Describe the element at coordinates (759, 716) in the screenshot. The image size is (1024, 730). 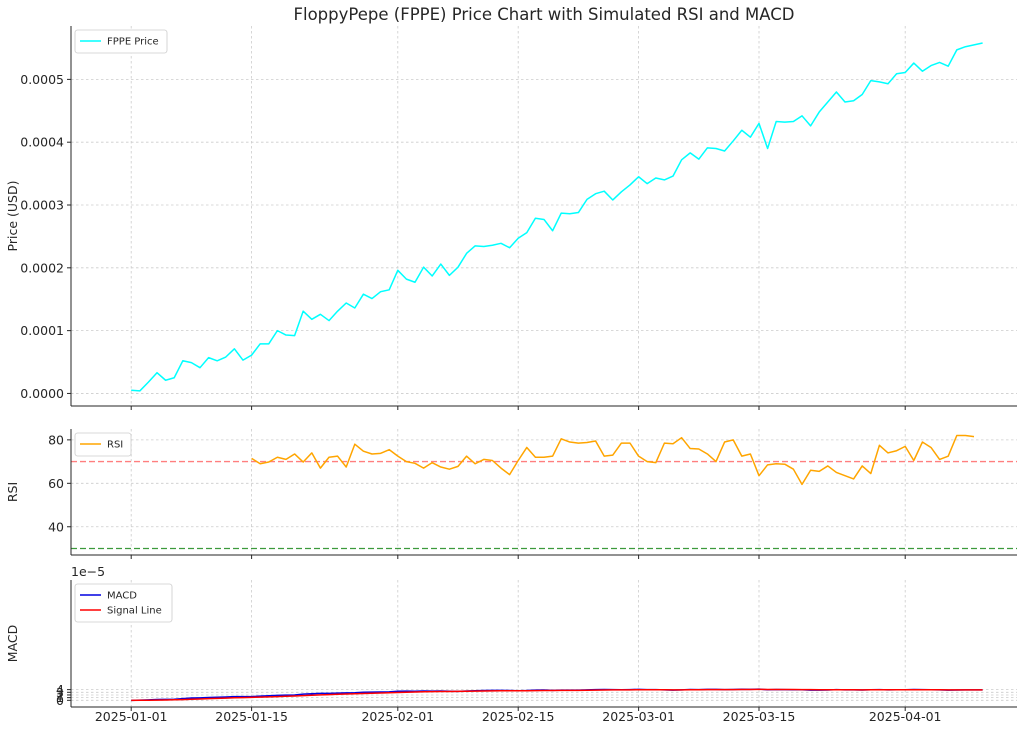
I see `x-tick-label: 2025-03-15` at that location.